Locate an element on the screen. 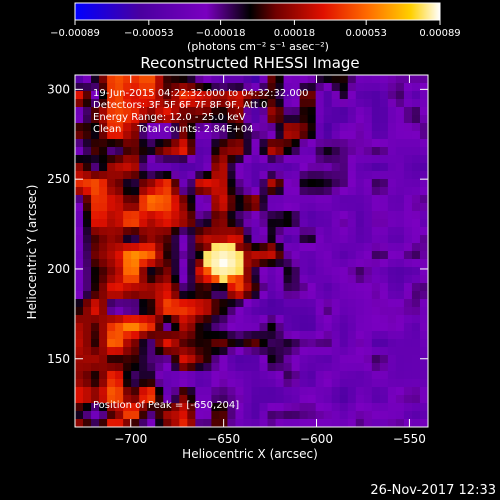 This screenshot has width=500, height=500. footer-timestamp: 26-Nov-2017 12:33 is located at coordinates (433, 490).